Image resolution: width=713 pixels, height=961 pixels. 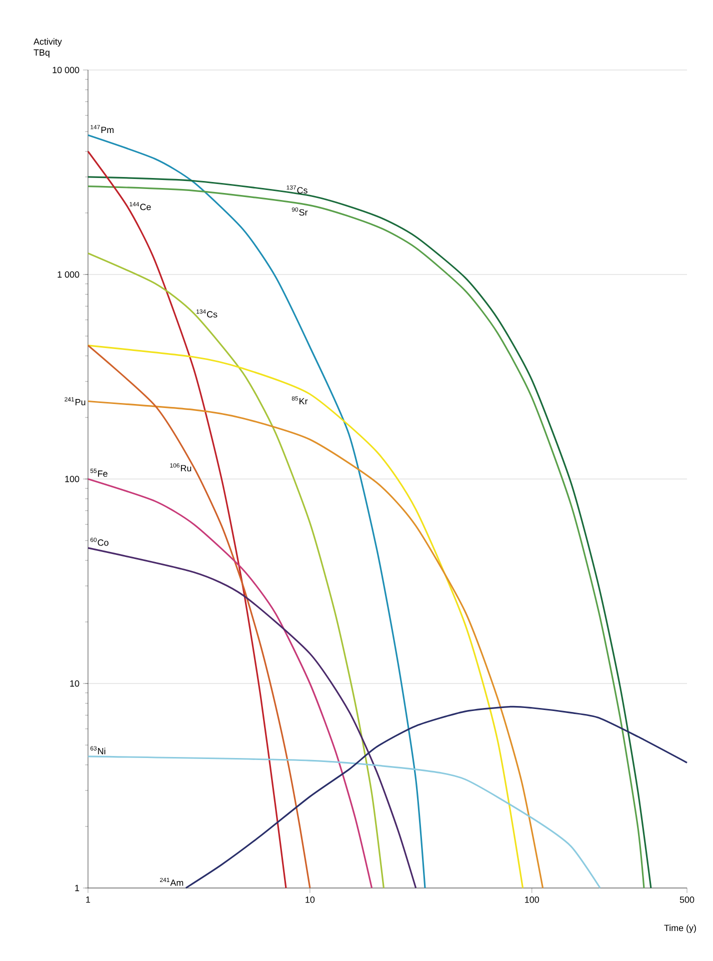 What do you see at coordinates (181, 467) in the screenshot?
I see `series-label: $^{106}$Ru` at bounding box center [181, 467].